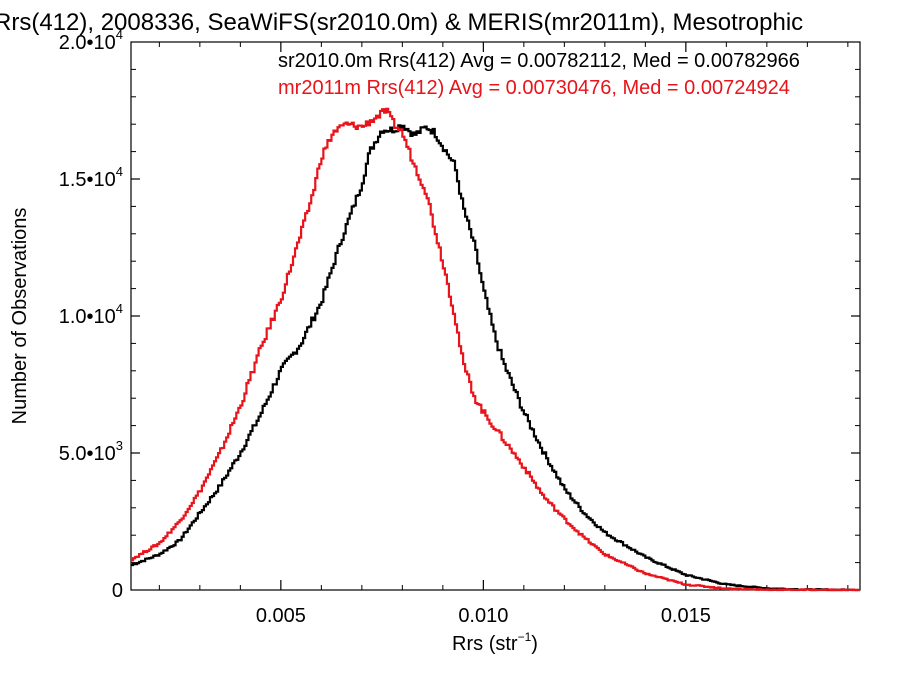 The image size is (900, 675). What do you see at coordinates (534, 644) in the screenshot?
I see `x-axis-label-close: )` at bounding box center [534, 644].